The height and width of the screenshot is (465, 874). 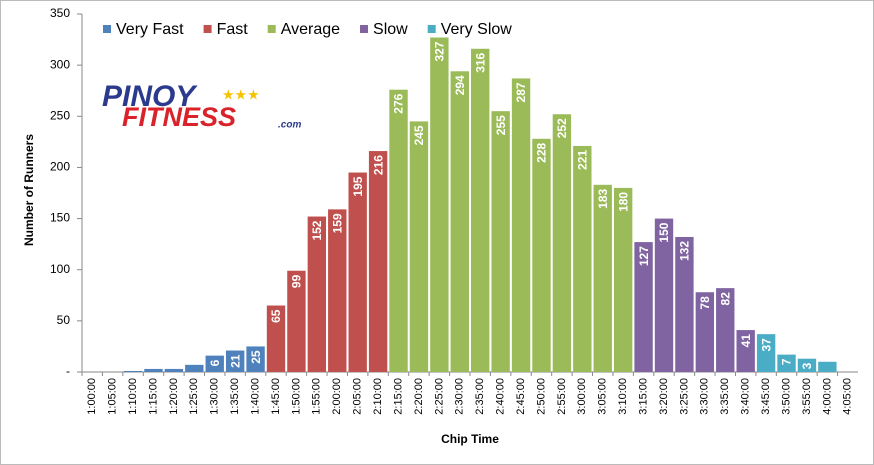 I want to click on value-label: 195, so click(x=358, y=186).